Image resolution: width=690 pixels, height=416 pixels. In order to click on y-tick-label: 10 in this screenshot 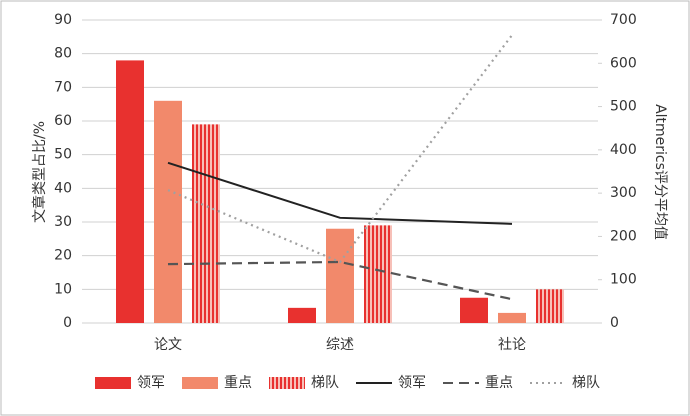, I will do `click(63, 289)`.